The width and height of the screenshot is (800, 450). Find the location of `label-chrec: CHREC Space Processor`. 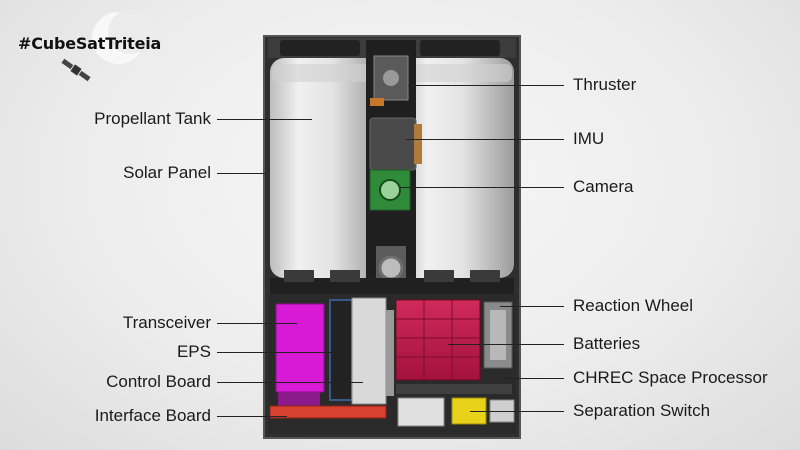

label-chrec: CHREC Space Processor is located at coordinates (670, 377).